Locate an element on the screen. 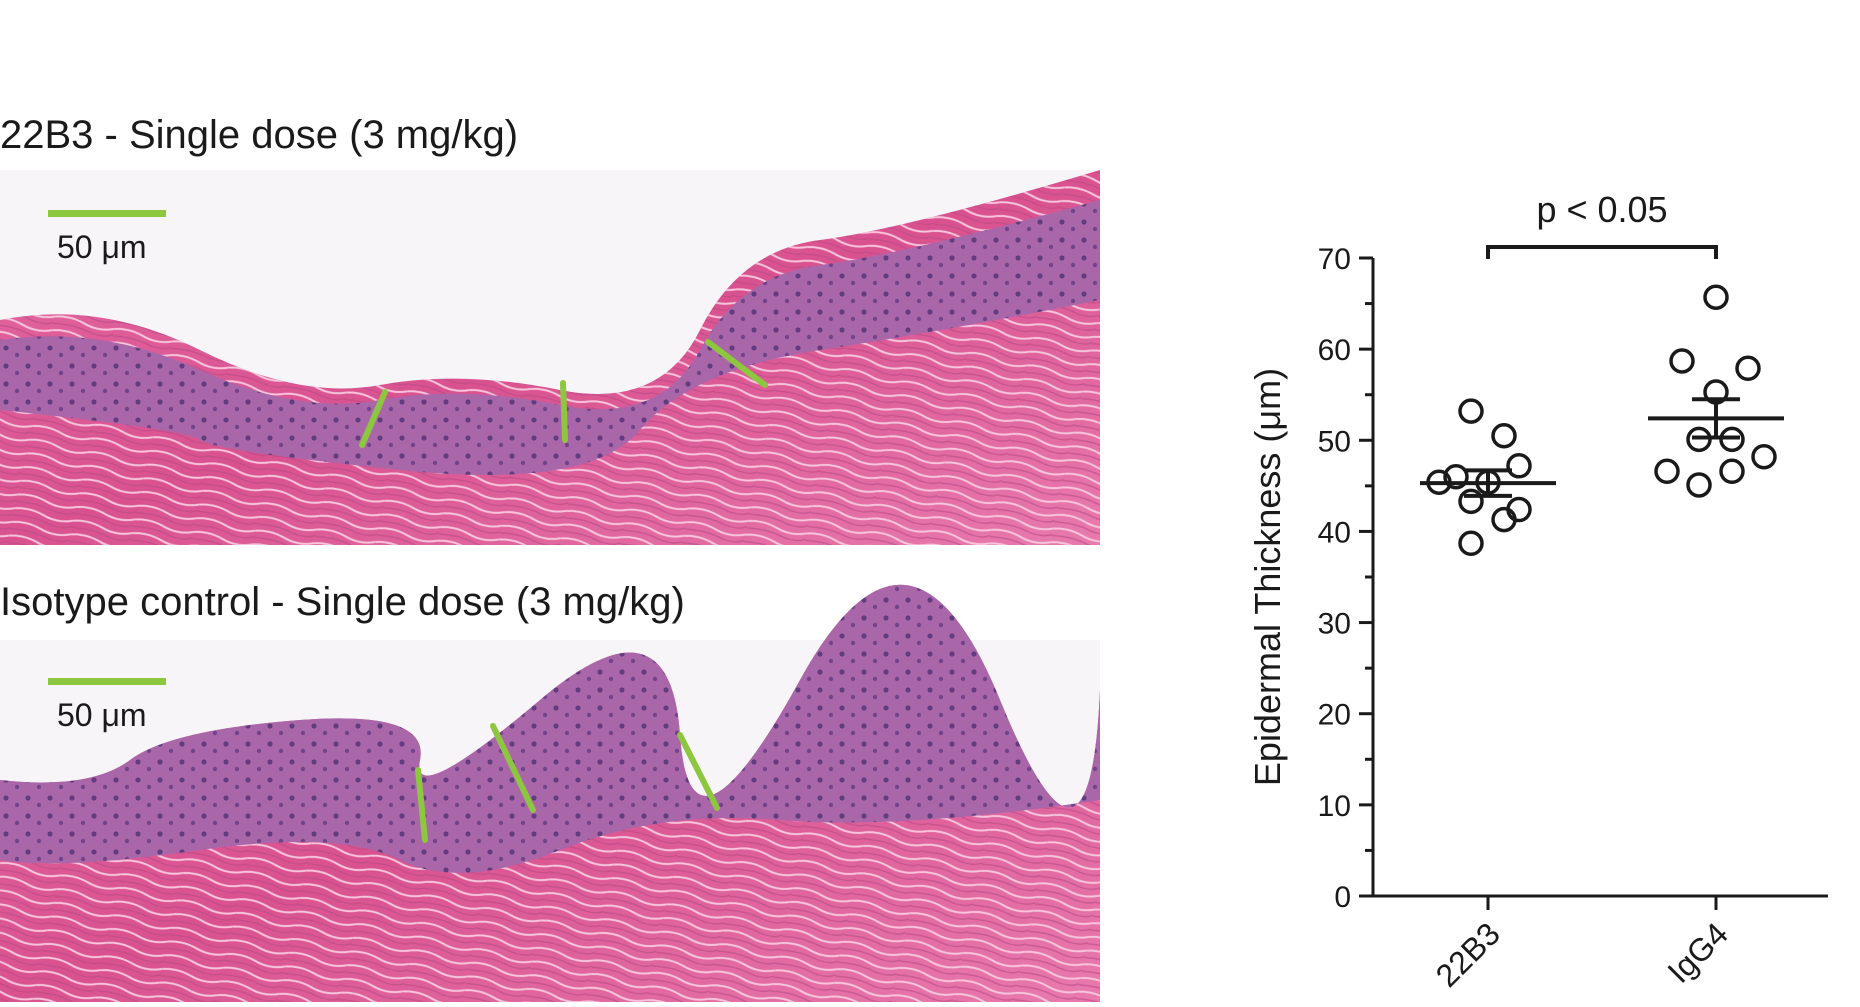  y-tick-label: 10 is located at coordinates (1334, 806).